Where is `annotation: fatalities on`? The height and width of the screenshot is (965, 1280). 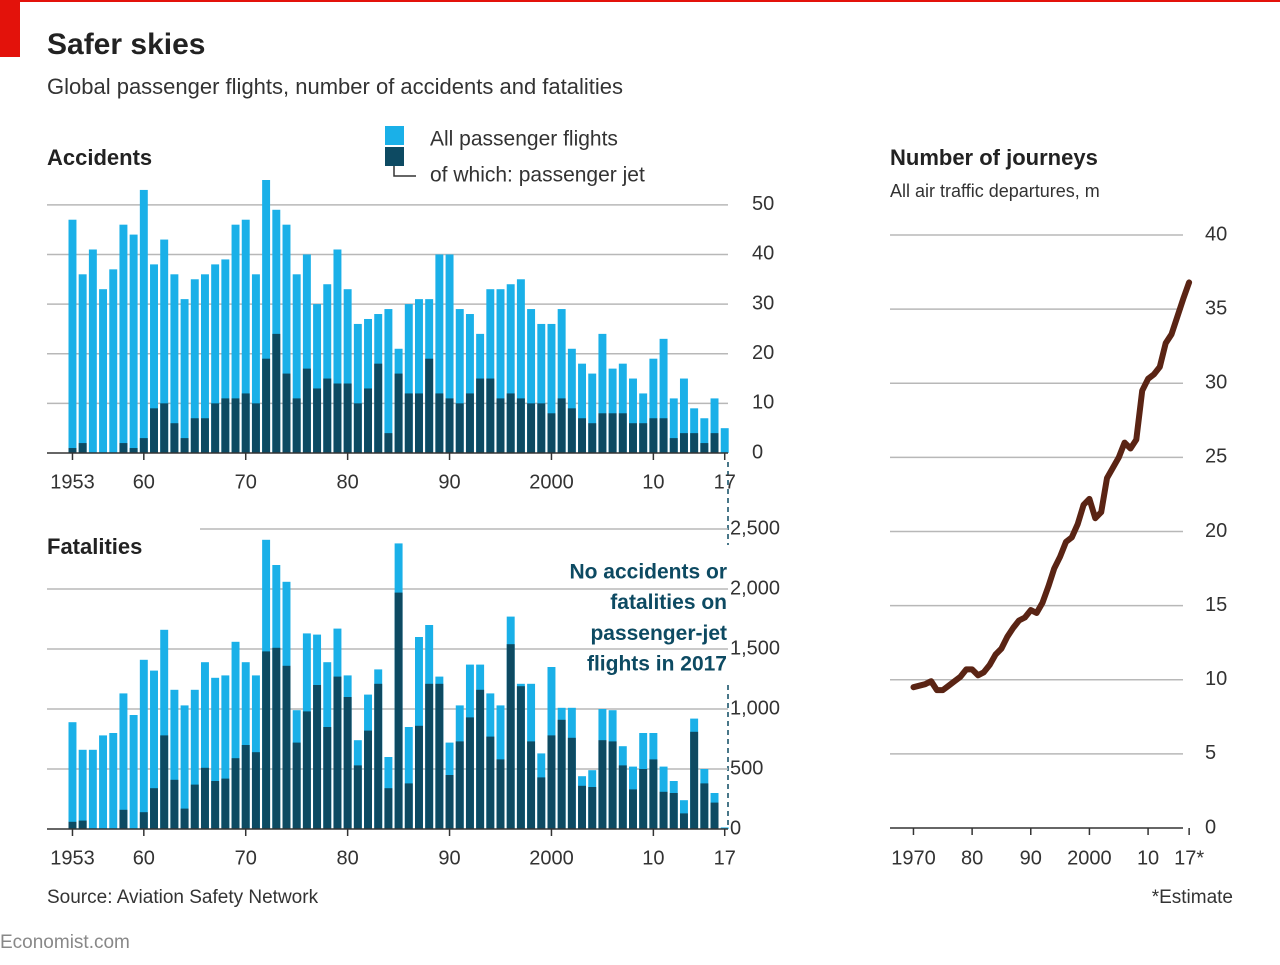 annotation: fatalities on is located at coordinates (668, 602).